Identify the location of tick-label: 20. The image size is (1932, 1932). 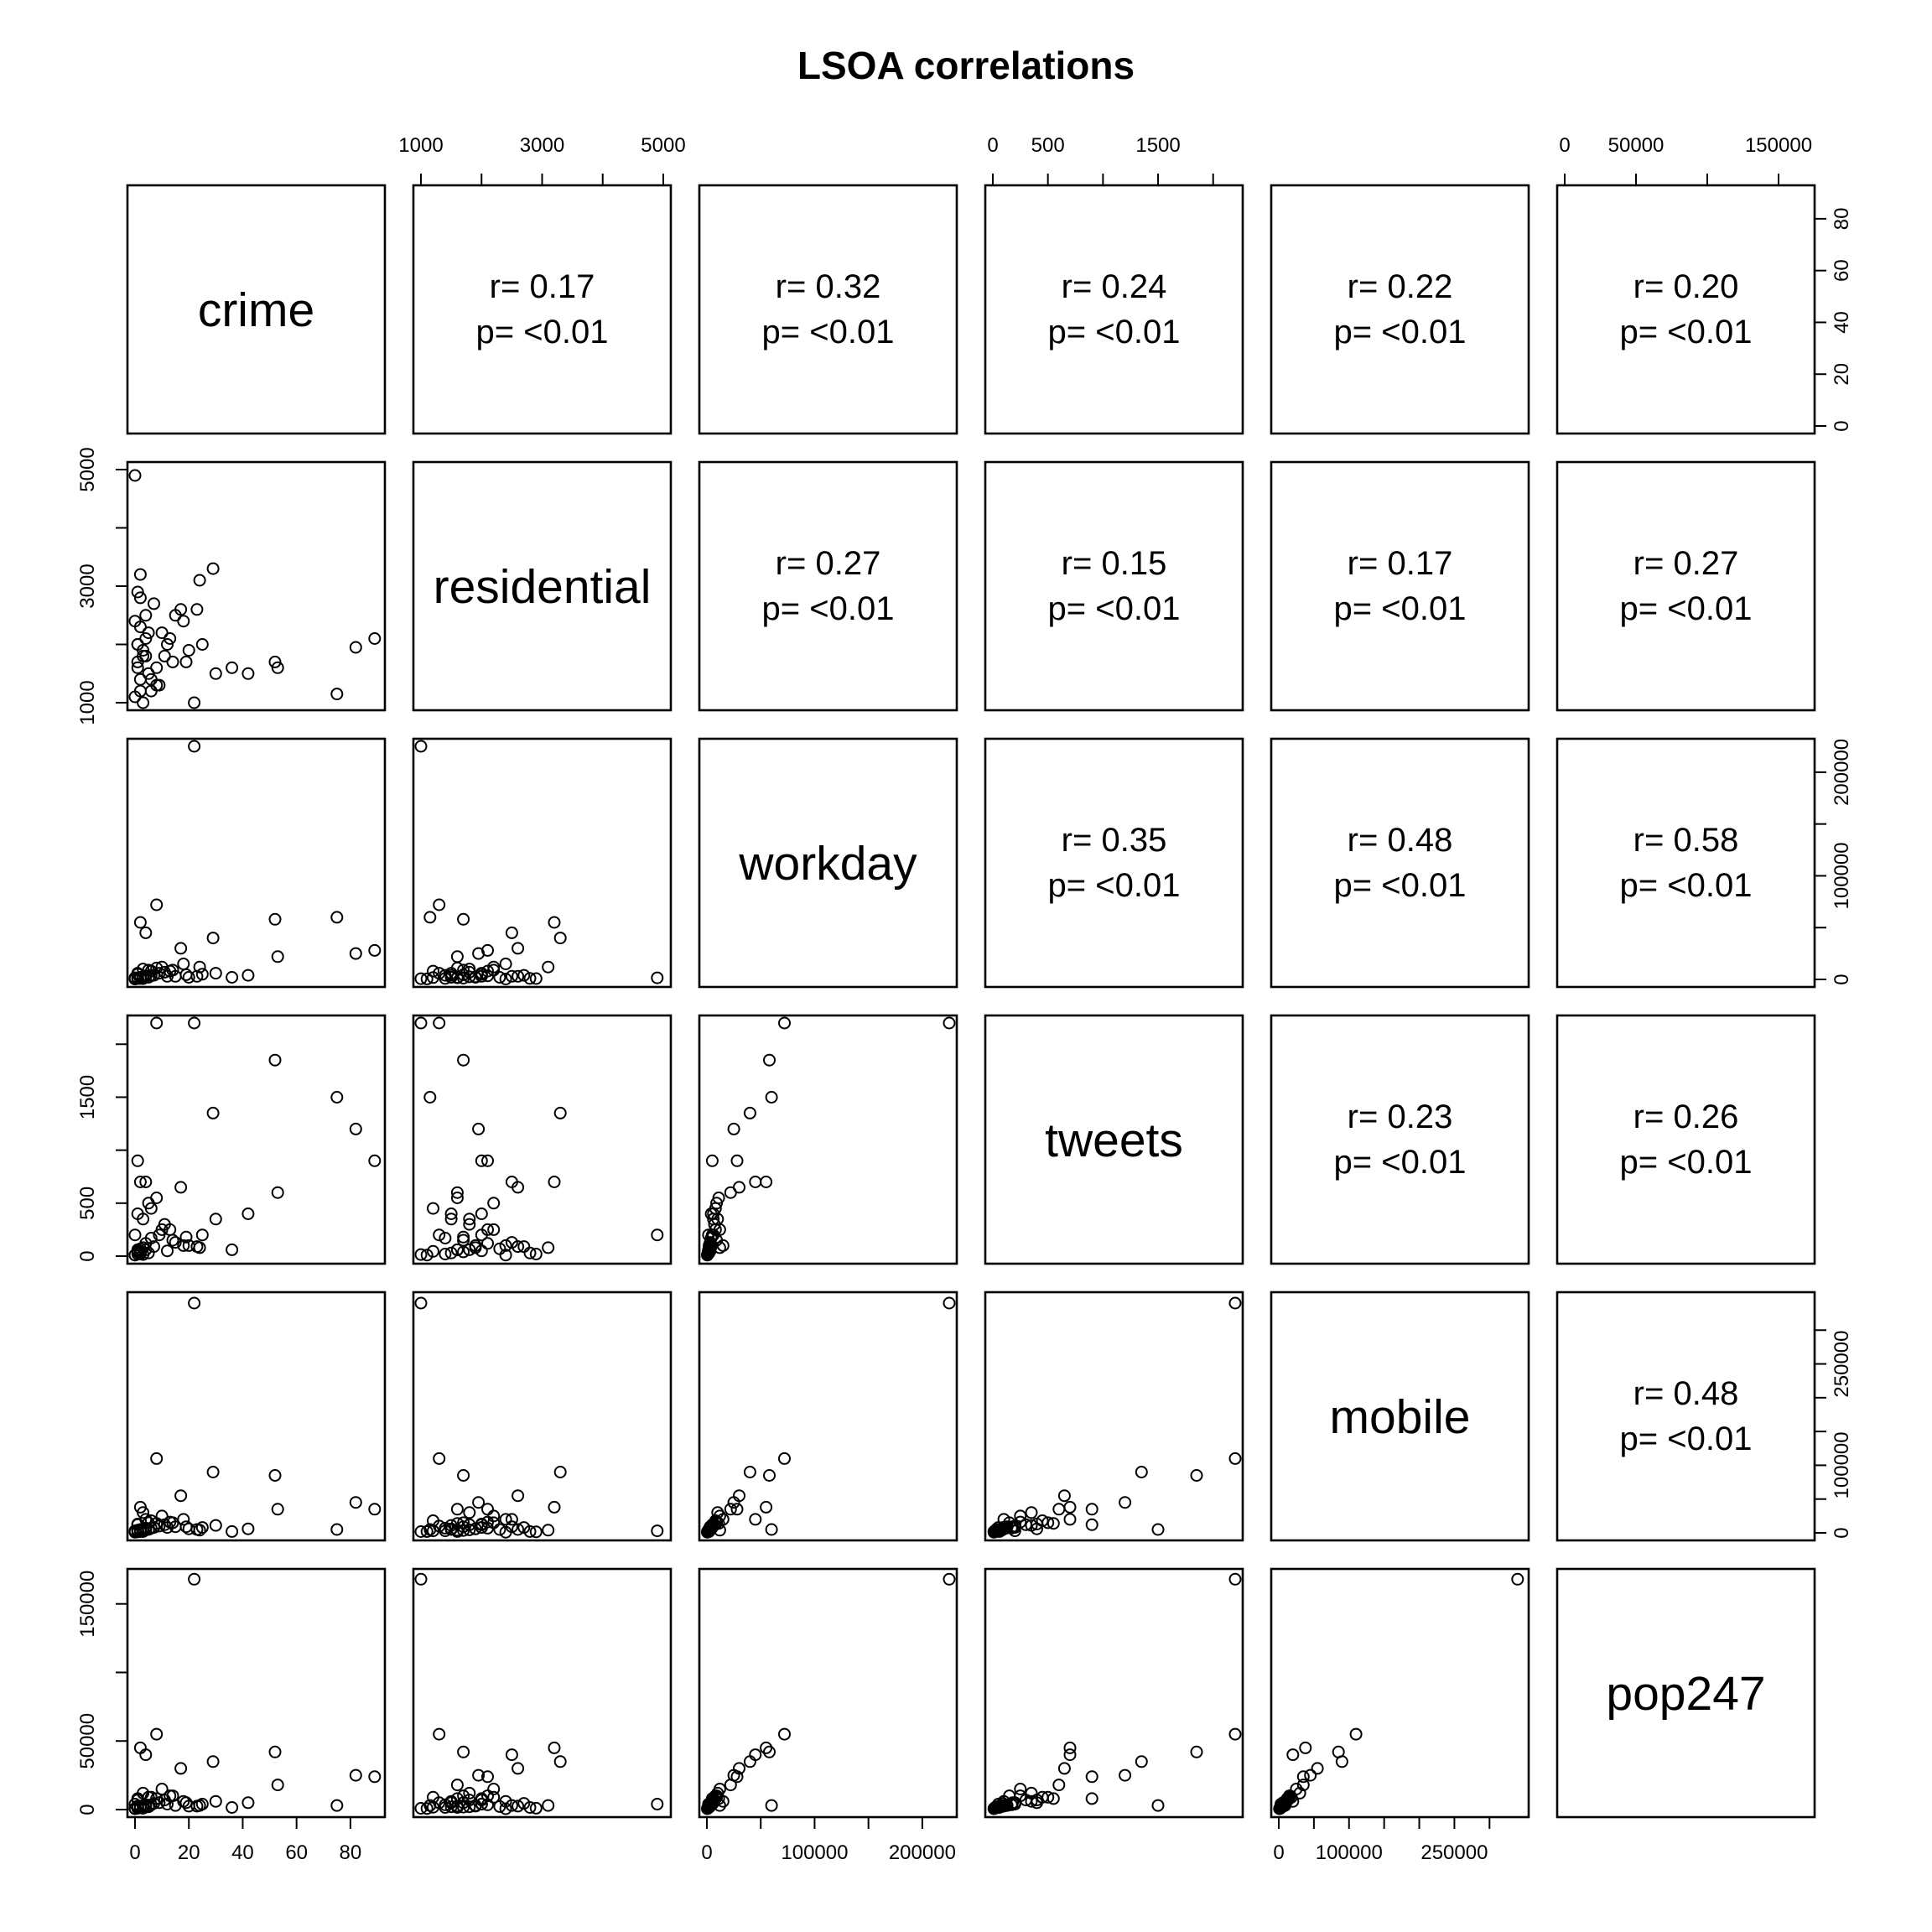
(189, 1852).